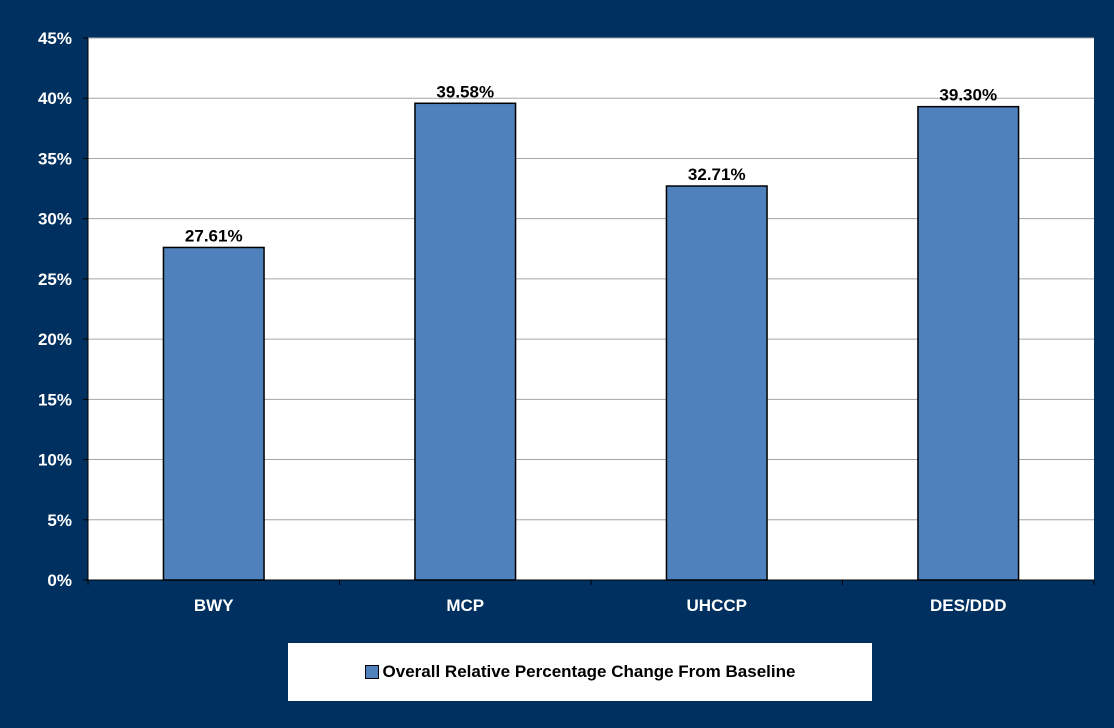  Describe the element at coordinates (55, 98) in the screenshot. I see `y-tick-label: 40%` at that location.